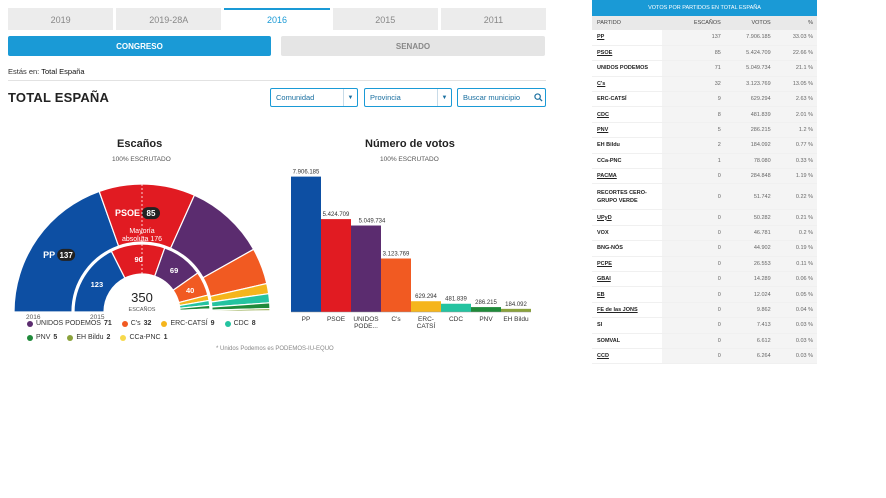 The width and height of the screenshot is (886, 498). What do you see at coordinates (151, 213) in the screenshot?
I see `seats-2016-value: 85` at bounding box center [151, 213].